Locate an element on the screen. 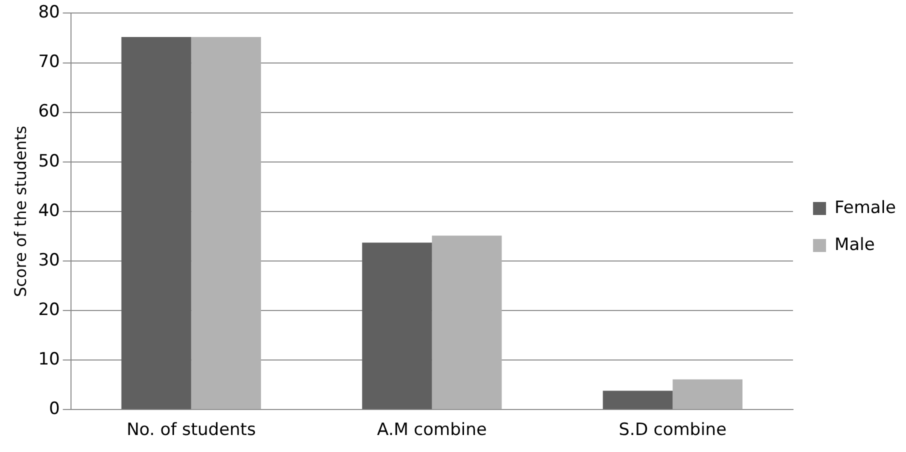  y-tick-label: 50 is located at coordinates (49, 161).